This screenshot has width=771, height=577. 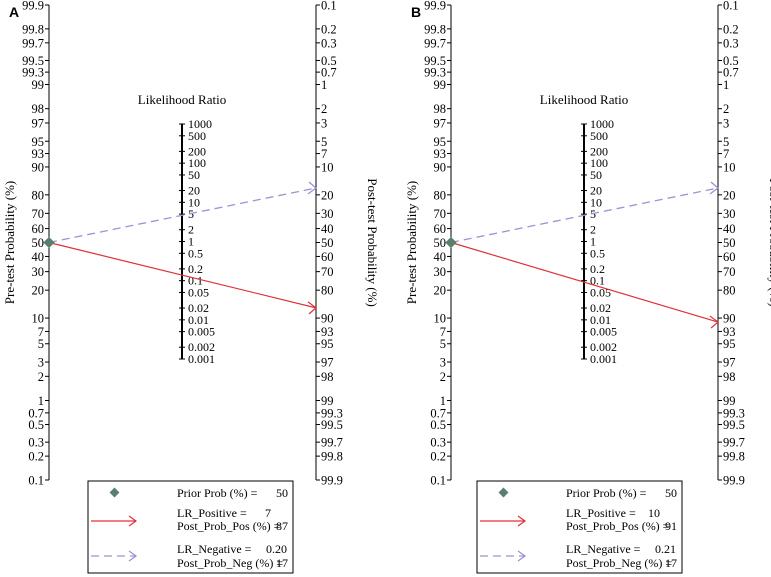 I want to click on legend-positive-arrow, so click(x=522, y=521).